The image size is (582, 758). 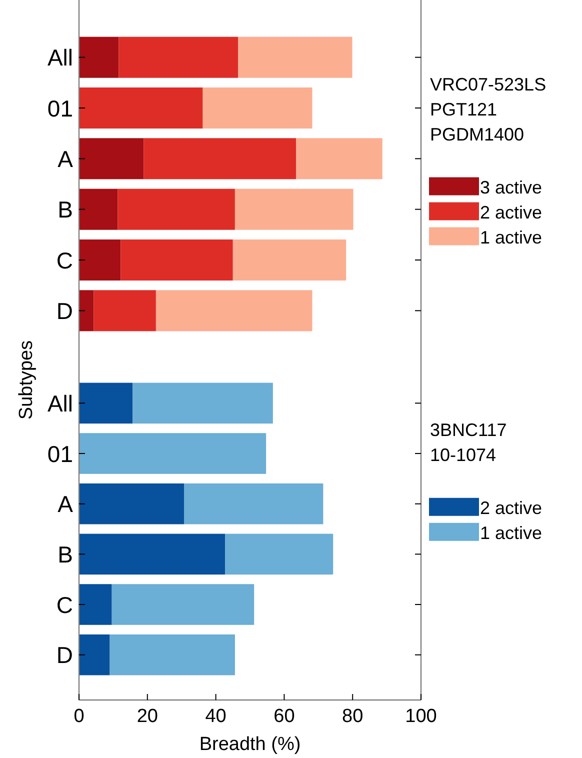 What do you see at coordinates (284, 716) in the screenshot?
I see `x-tick-label: 60` at bounding box center [284, 716].